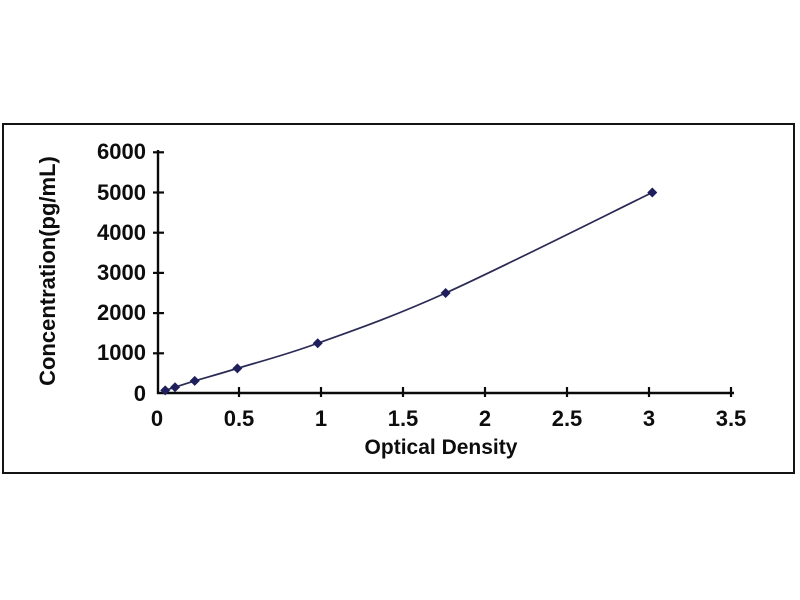  What do you see at coordinates (121, 272) in the screenshot?
I see `y-tick-label: 3000` at bounding box center [121, 272].